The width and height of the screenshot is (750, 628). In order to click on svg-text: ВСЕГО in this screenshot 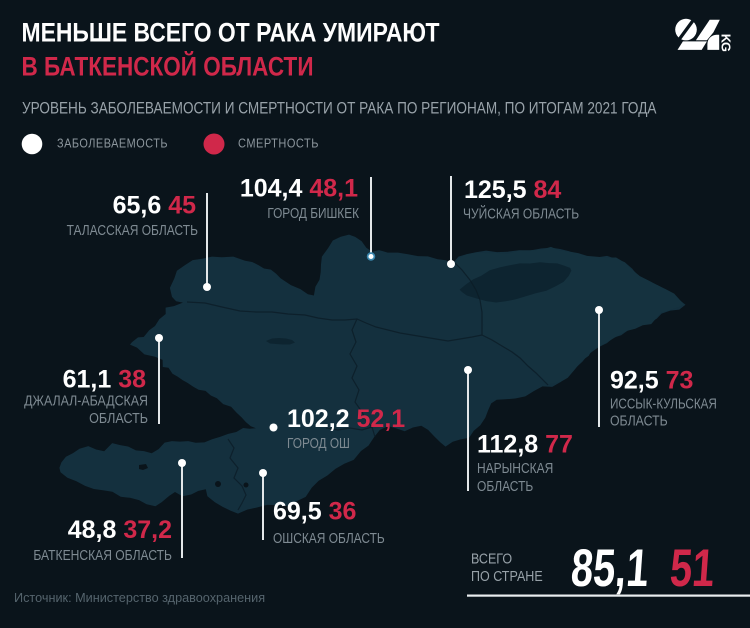, I will do `click(491, 557)`.